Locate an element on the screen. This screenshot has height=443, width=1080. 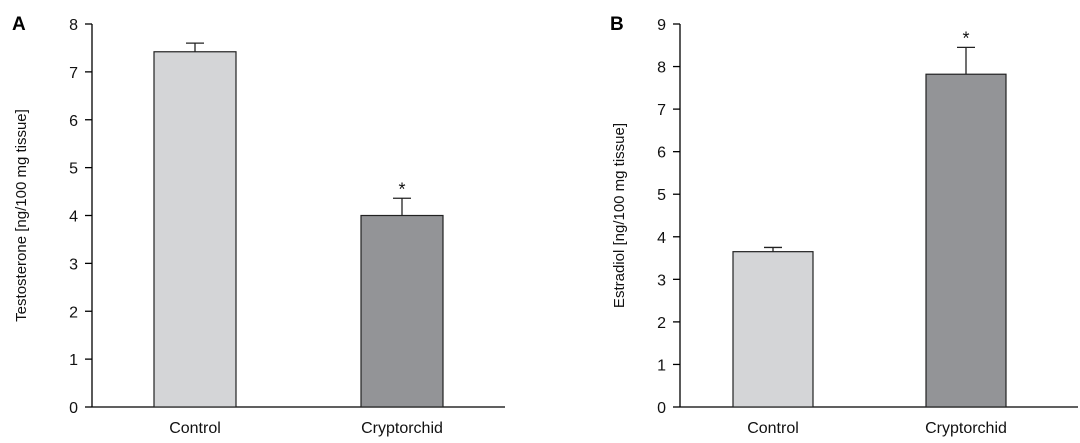
panel-letter: B is located at coordinates (617, 24).